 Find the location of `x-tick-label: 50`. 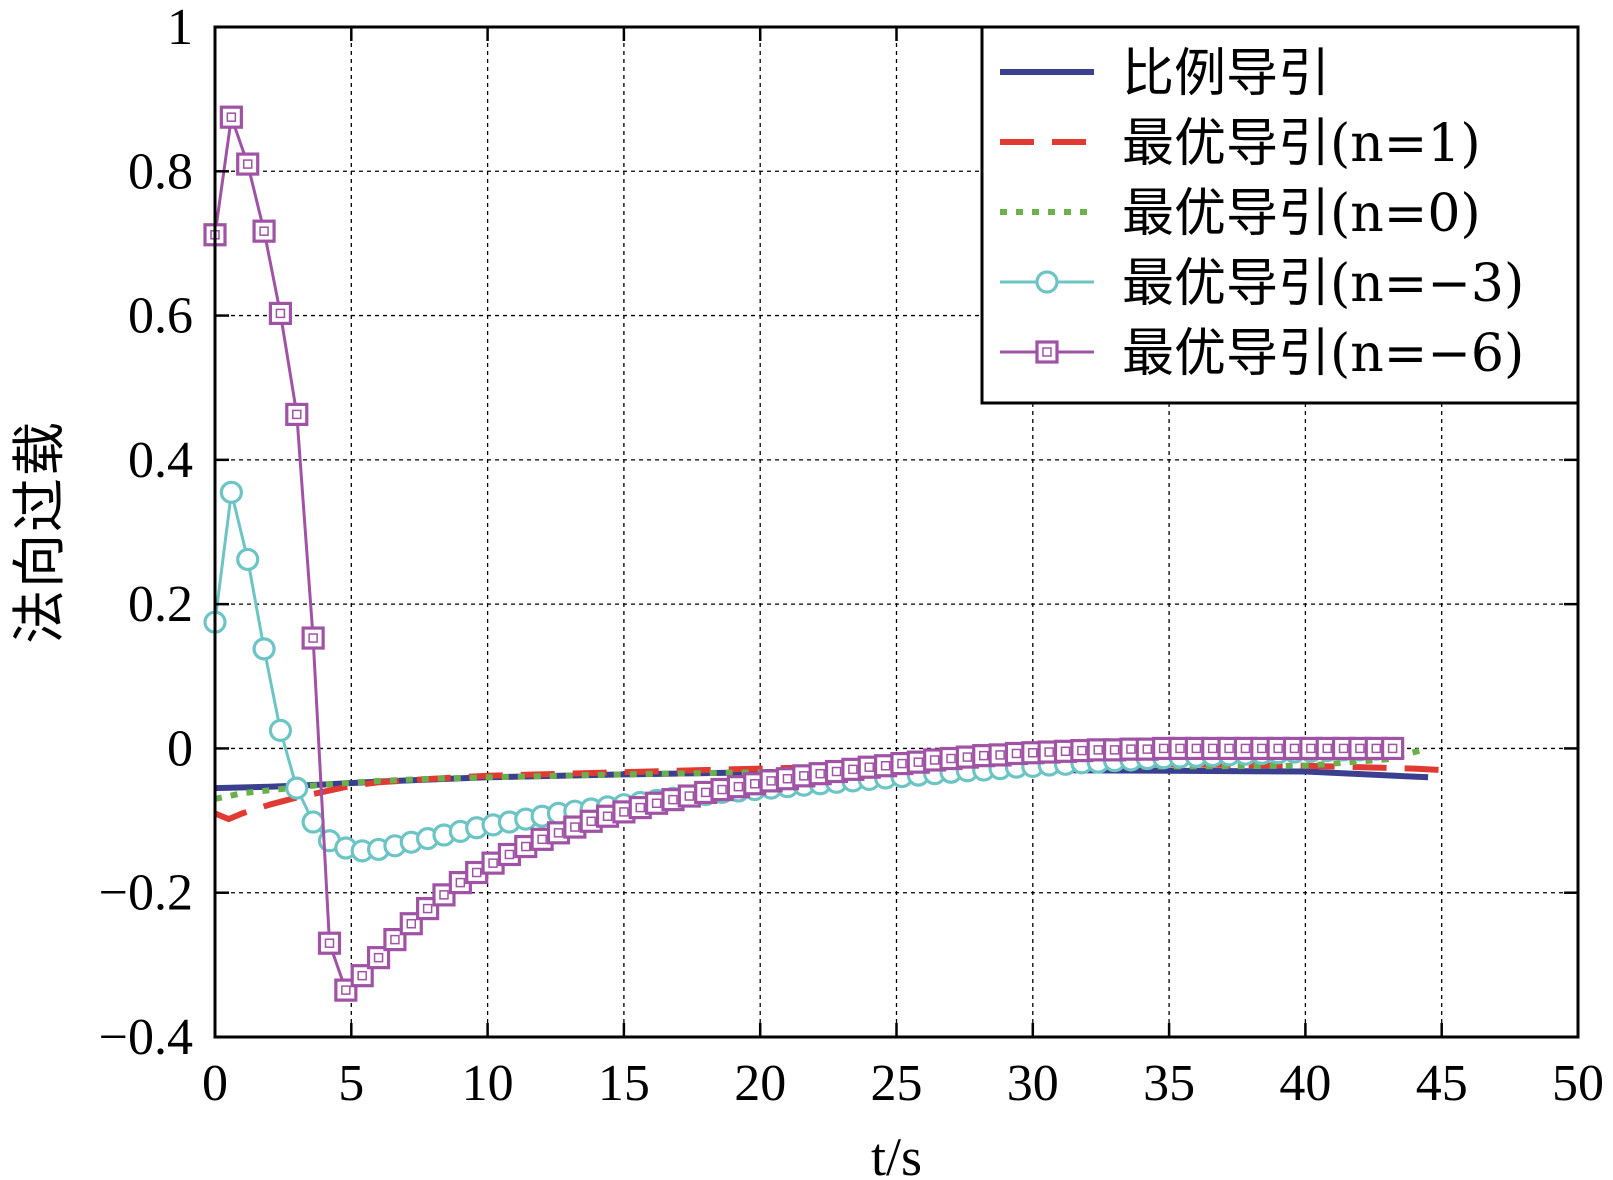

x-tick-label: 50 is located at coordinates (1578, 1083).